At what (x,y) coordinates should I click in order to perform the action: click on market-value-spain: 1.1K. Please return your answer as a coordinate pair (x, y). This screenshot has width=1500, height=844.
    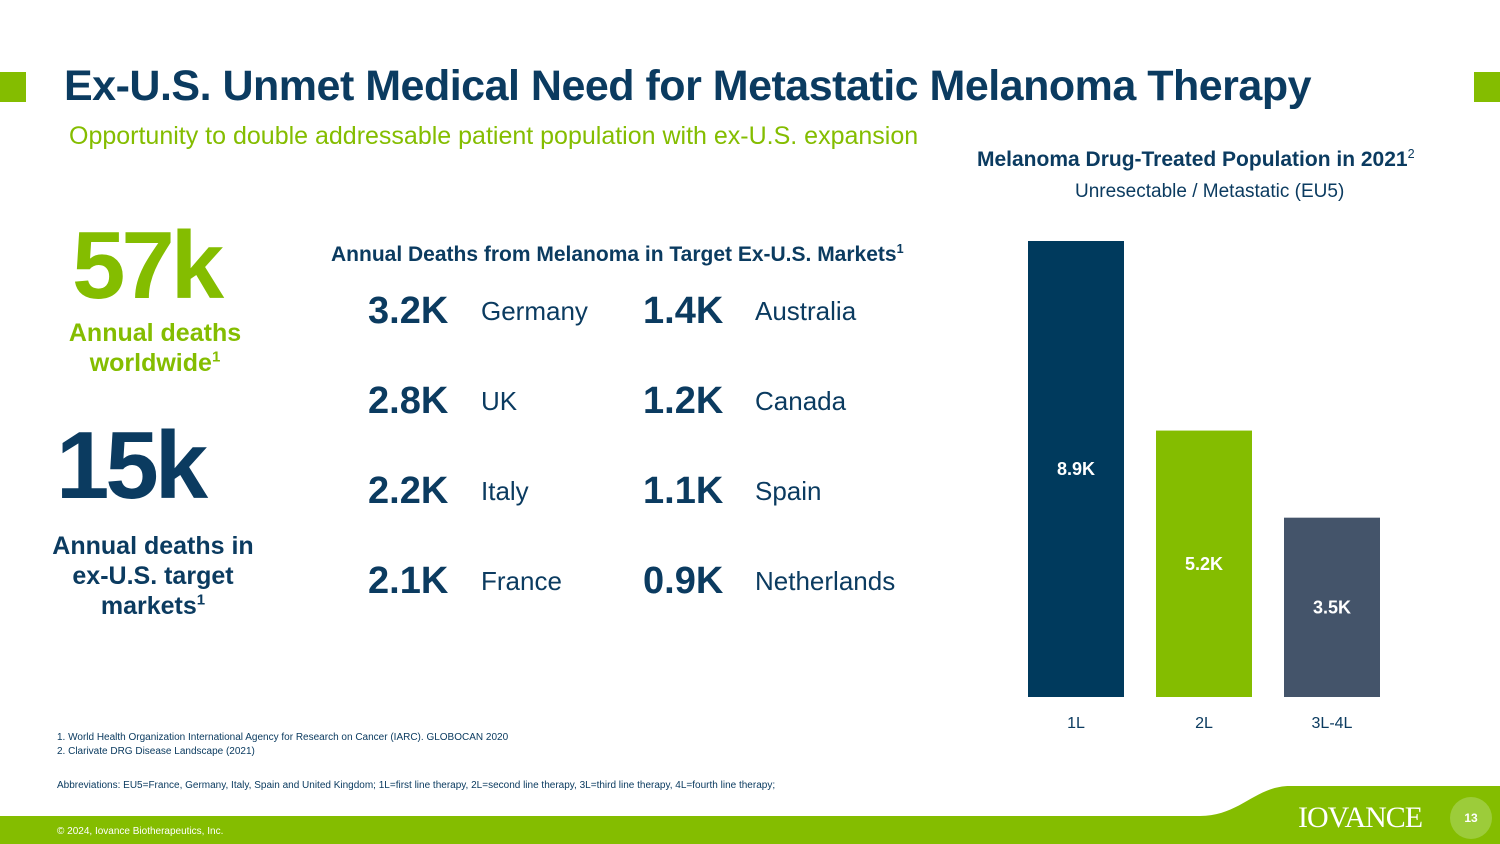
    Looking at the image, I should click on (683, 491).